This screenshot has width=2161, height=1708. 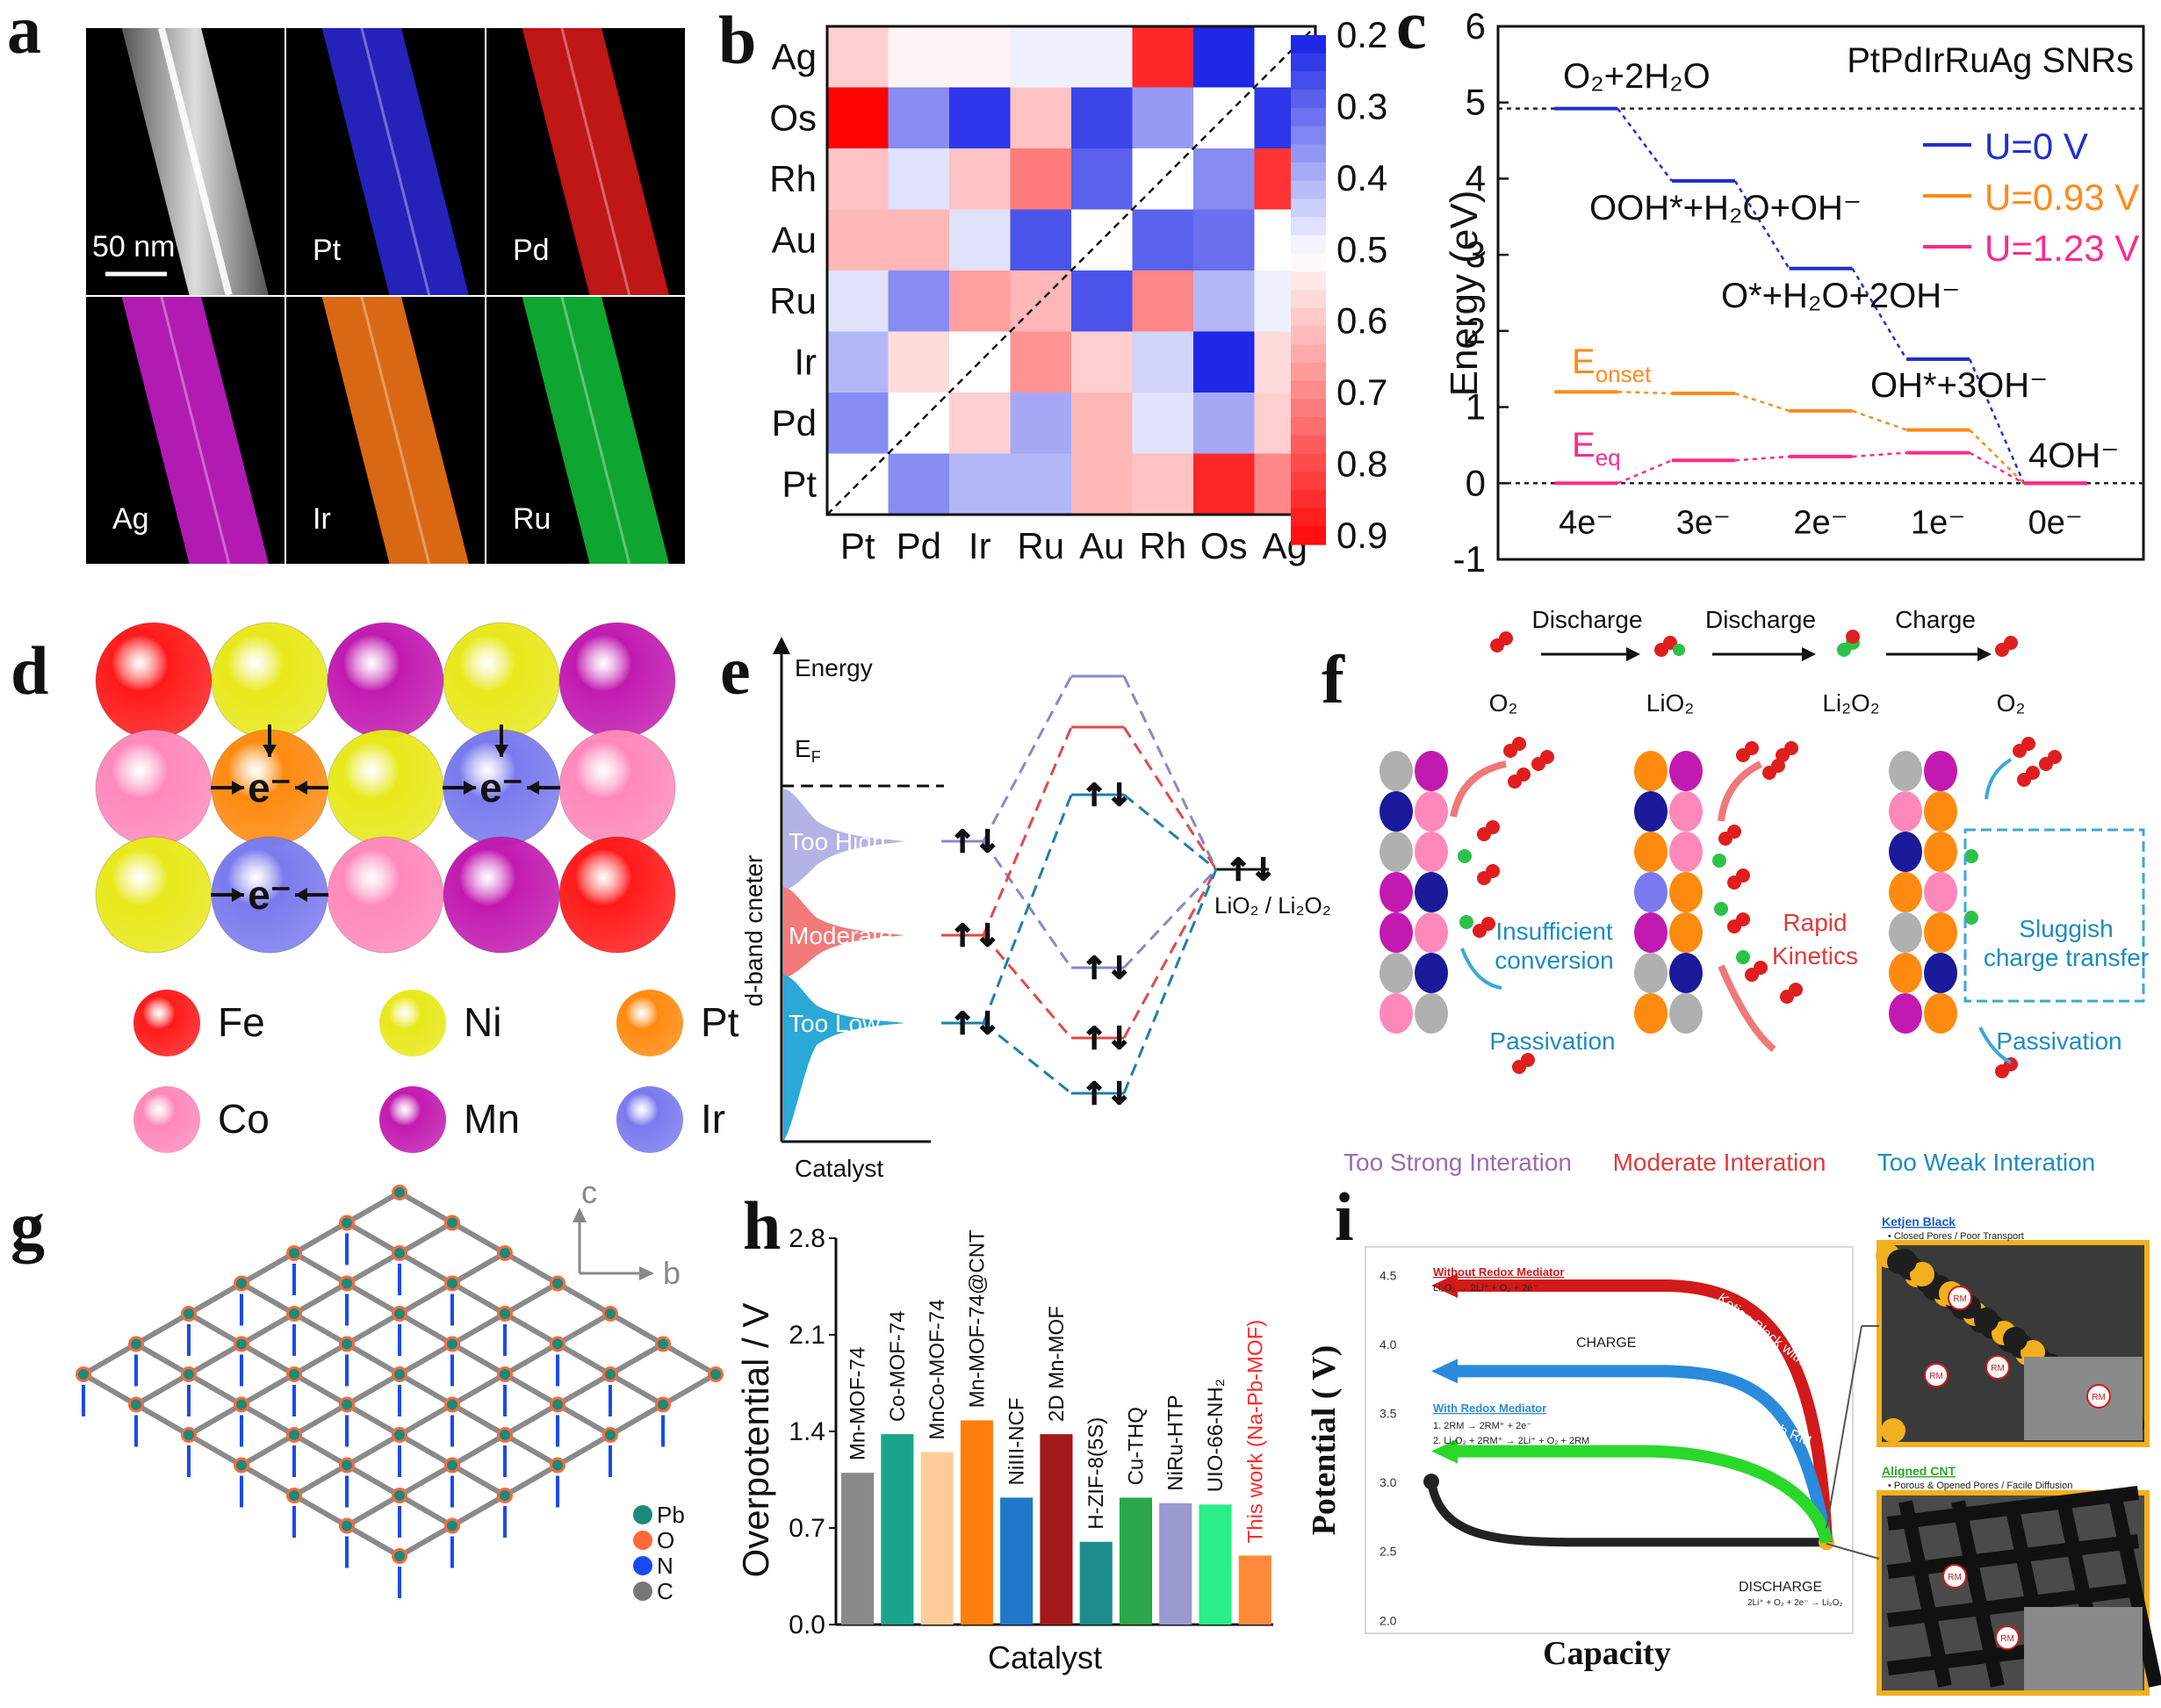 What do you see at coordinates (1904, 1261) in the screenshot?
I see `i-carbon-particle` at bounding box center [1904, 1261].